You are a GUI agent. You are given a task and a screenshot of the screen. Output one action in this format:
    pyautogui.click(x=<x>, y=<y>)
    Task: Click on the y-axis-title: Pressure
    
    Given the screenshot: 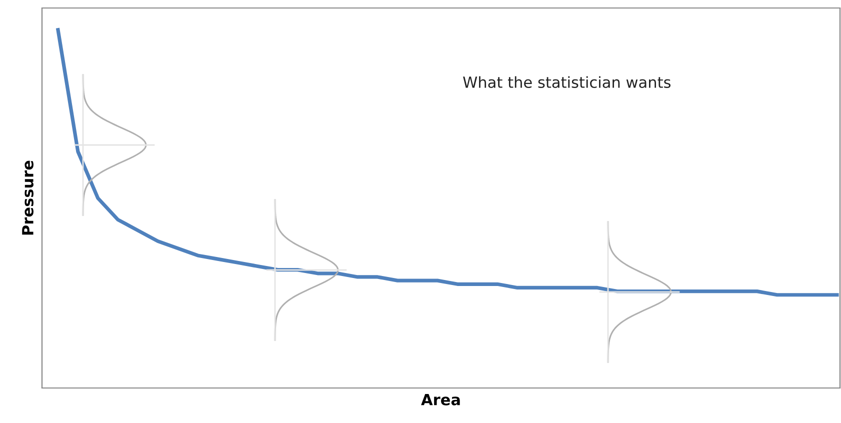 What is the action you would take?
    pyautogui.click(x=28, y=197)
    